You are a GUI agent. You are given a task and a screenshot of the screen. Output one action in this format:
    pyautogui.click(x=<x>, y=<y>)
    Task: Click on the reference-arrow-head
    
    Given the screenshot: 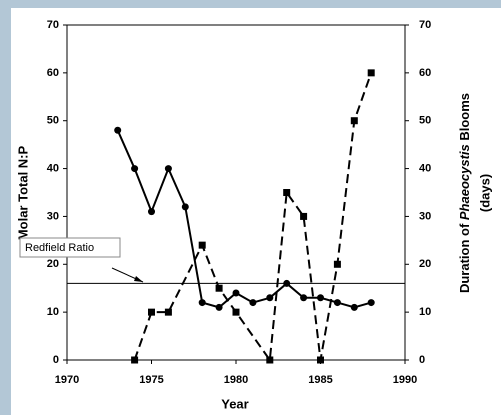 What is the action you would take?
    pyautogui.click(x=138, y=279)
    